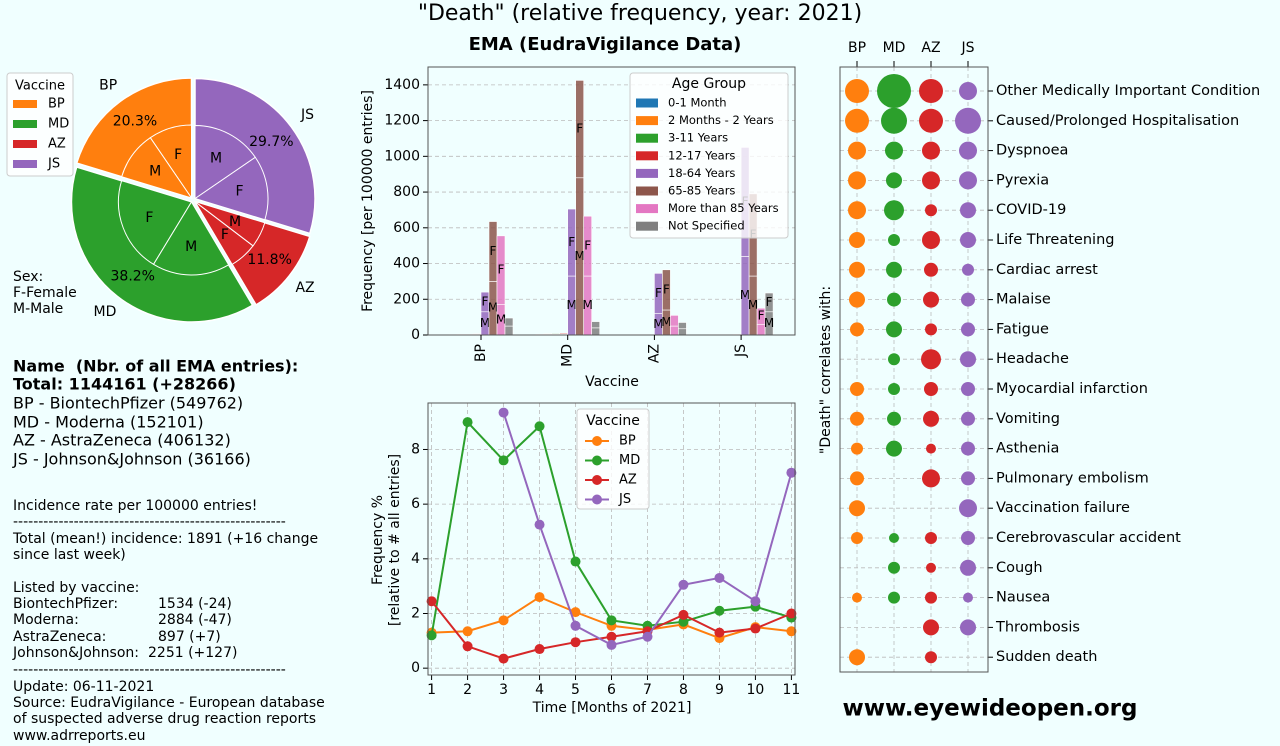  I want to click on y-axis-label: [relative to # all entries], so click(395, 540).